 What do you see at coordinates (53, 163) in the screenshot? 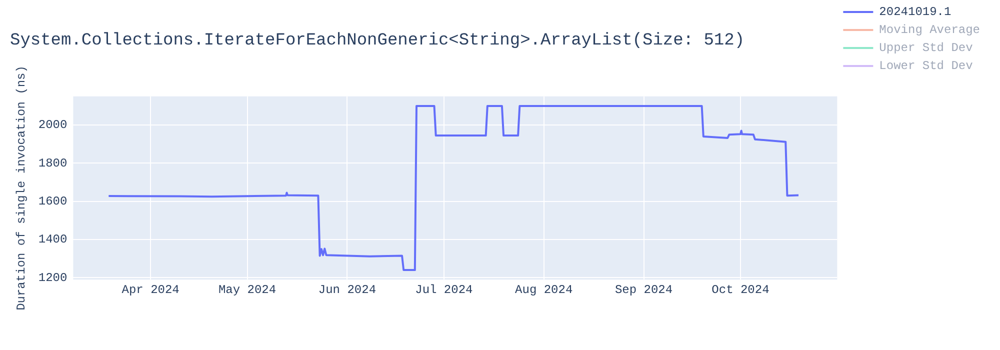
I see `y-tick-label: 1800` at bounding box center [53, 163].